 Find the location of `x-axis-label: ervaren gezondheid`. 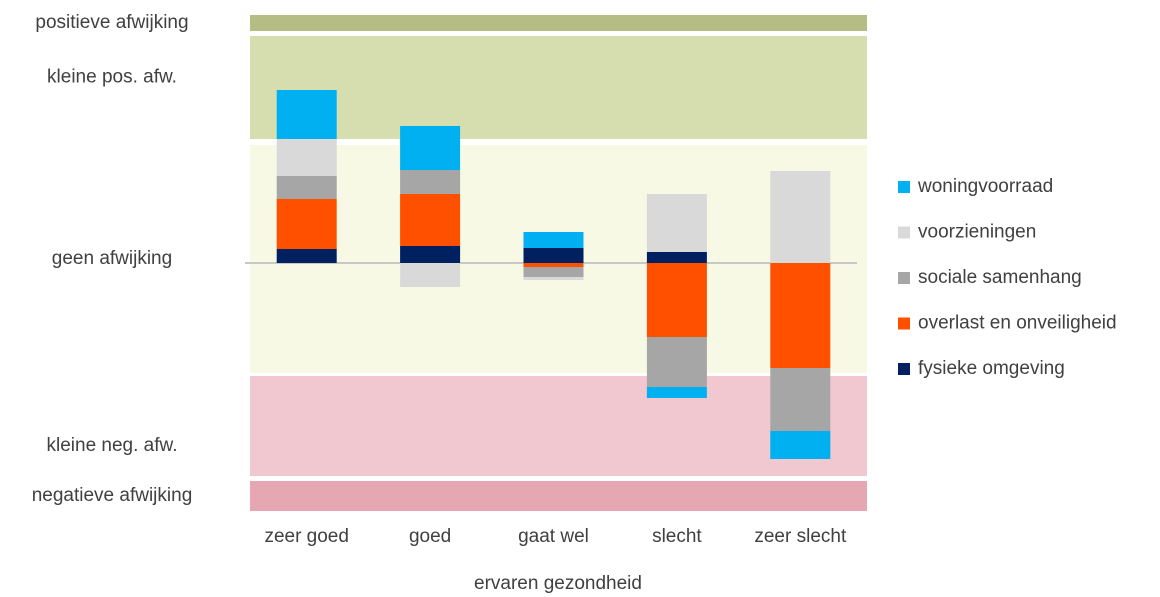

x-axis-label: ervaren gezondheid is located at coordinates (558, 583).